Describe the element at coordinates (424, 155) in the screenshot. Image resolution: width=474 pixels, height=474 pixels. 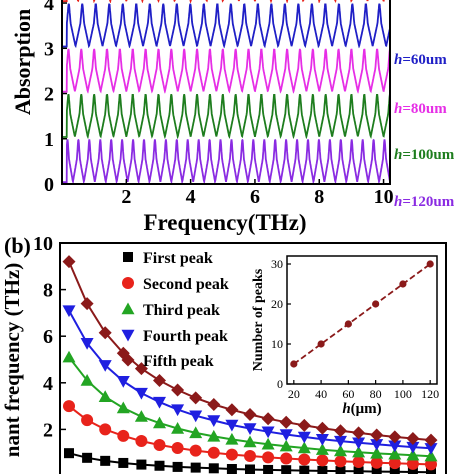
I see `series-label-a: h=100um` at that location.